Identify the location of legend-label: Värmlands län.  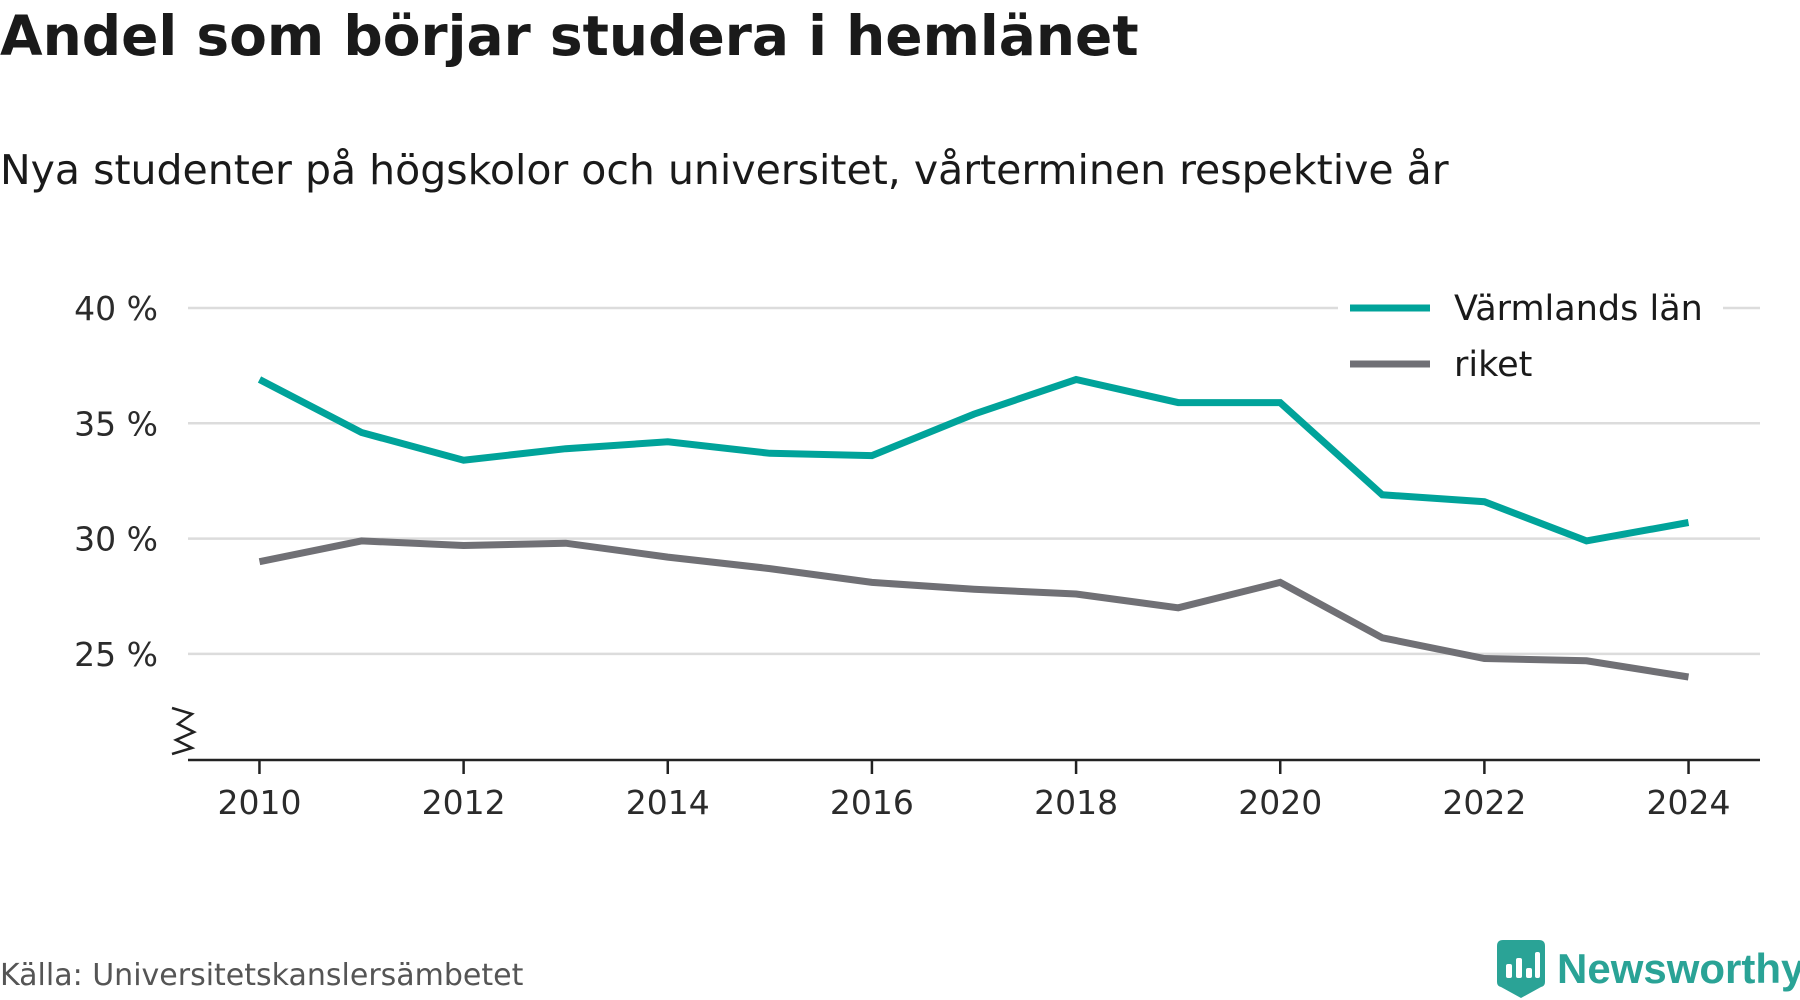
(1578, 309).